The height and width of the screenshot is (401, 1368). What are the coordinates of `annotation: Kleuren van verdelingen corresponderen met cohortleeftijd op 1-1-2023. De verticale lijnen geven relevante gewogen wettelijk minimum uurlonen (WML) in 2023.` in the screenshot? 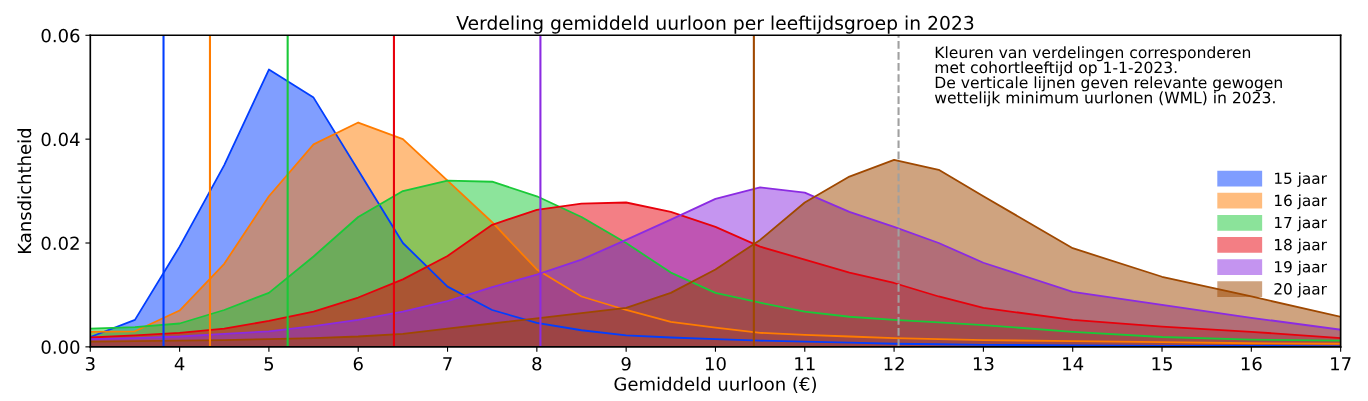 It's located at (1108, 76).